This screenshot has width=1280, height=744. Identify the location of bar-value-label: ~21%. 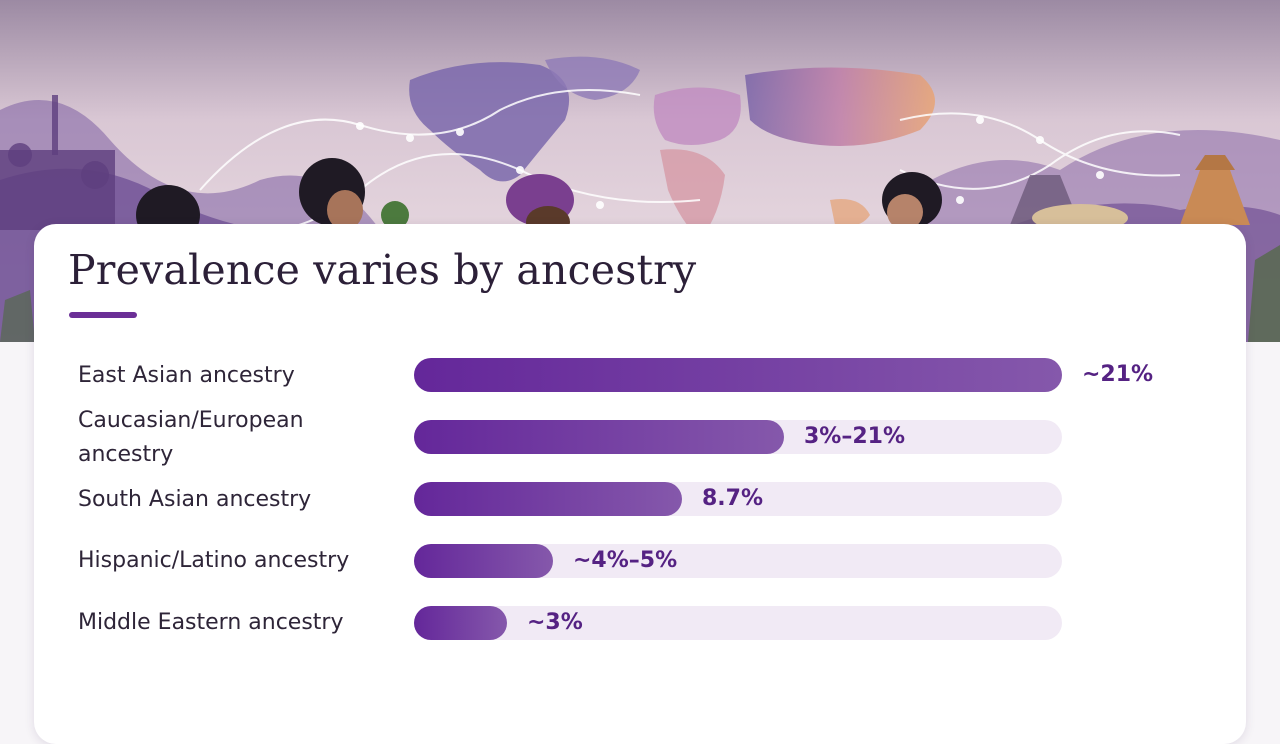
(1118, 374).